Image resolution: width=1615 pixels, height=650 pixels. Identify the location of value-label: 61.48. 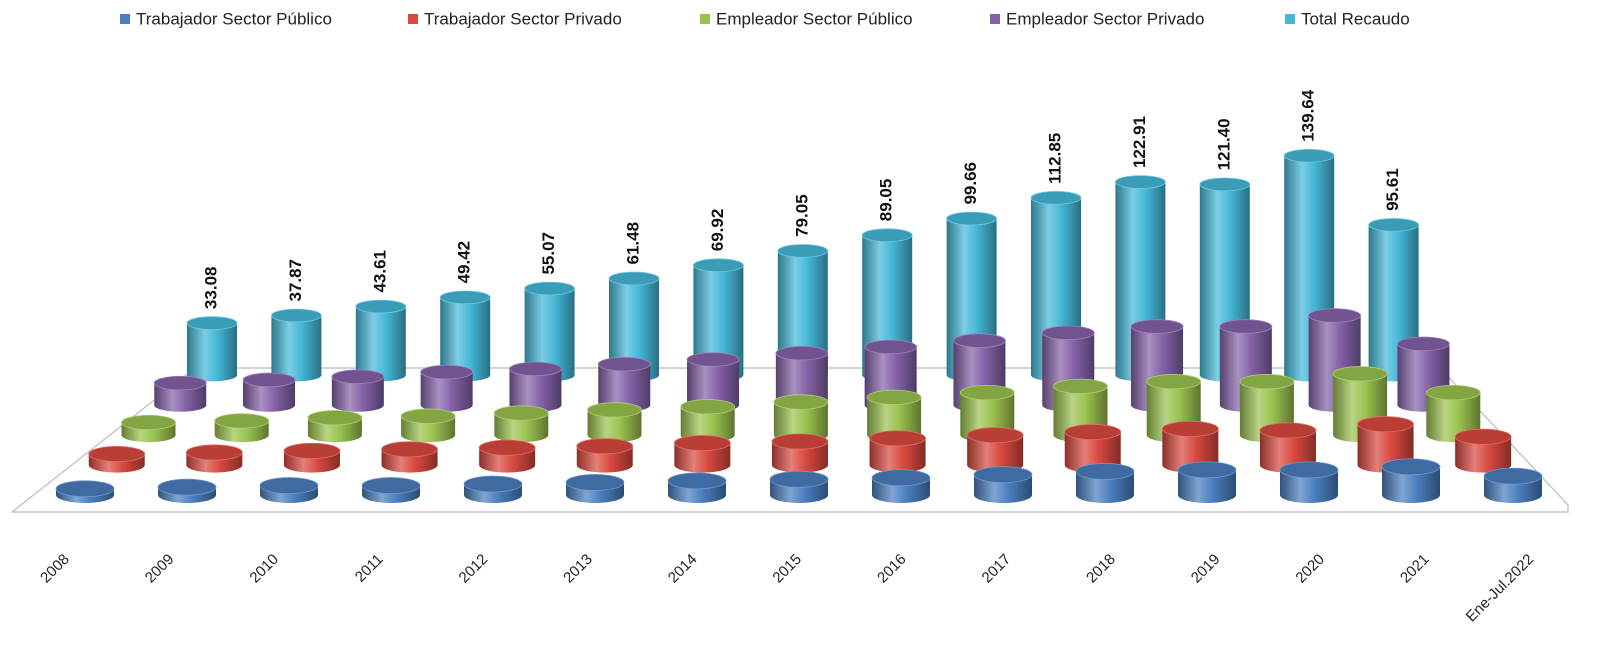
(632, 243).